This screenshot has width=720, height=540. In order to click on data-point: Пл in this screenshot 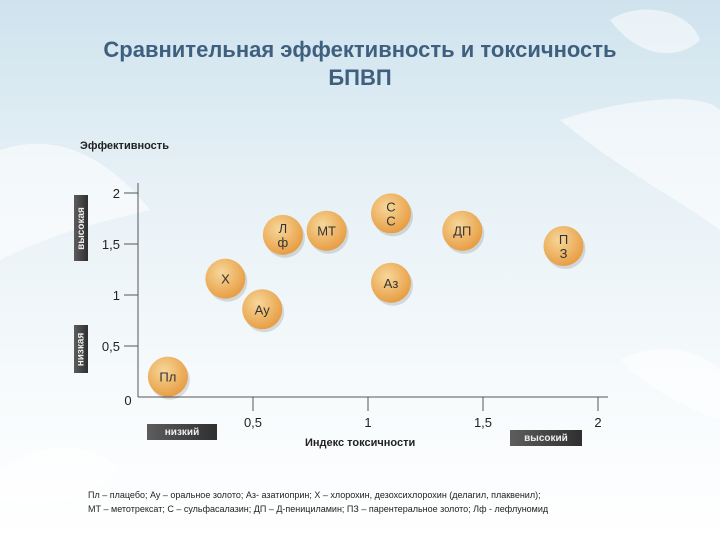, I will do `click(168, 378)`.